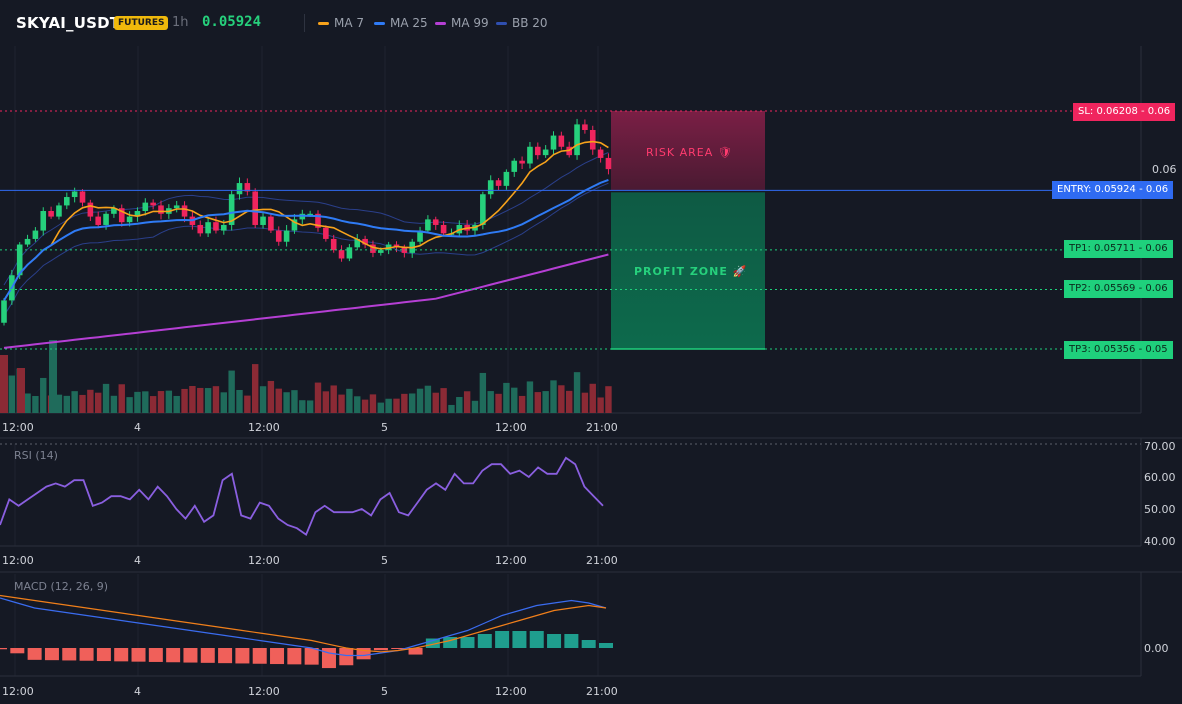  Describe the element at coordinates (1113, 190) in the screenshot. I see `entry-price-tag: ENTRY: 0.05924 - 0.06` at that location.